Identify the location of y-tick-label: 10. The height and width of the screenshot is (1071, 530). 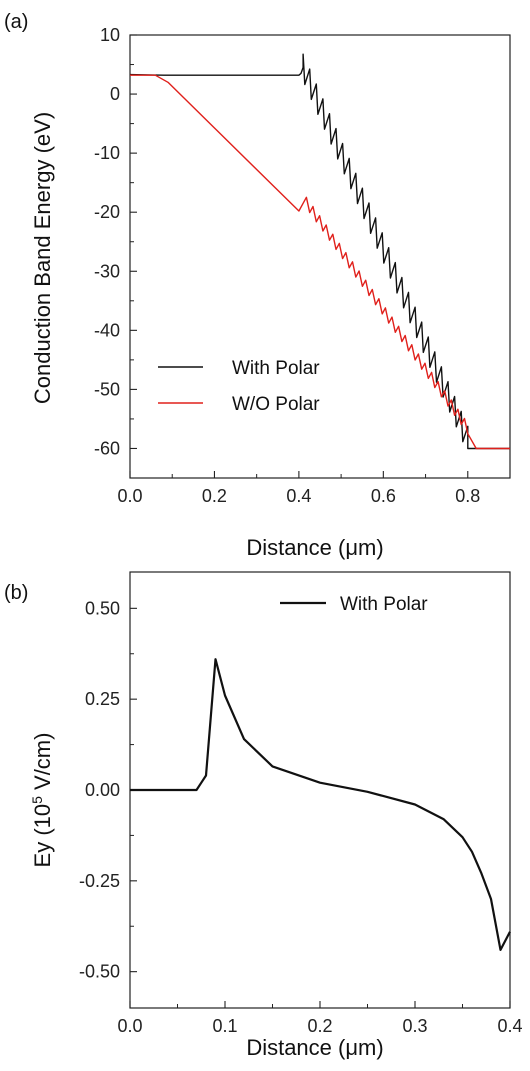
(110, 35).